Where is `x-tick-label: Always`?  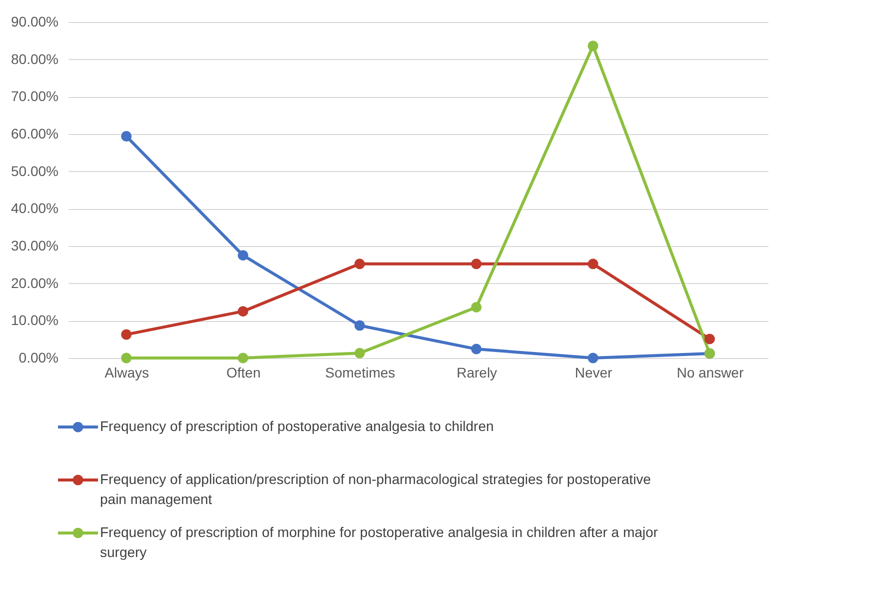 x-tick-label: Always is located at coordinates (127, 372).